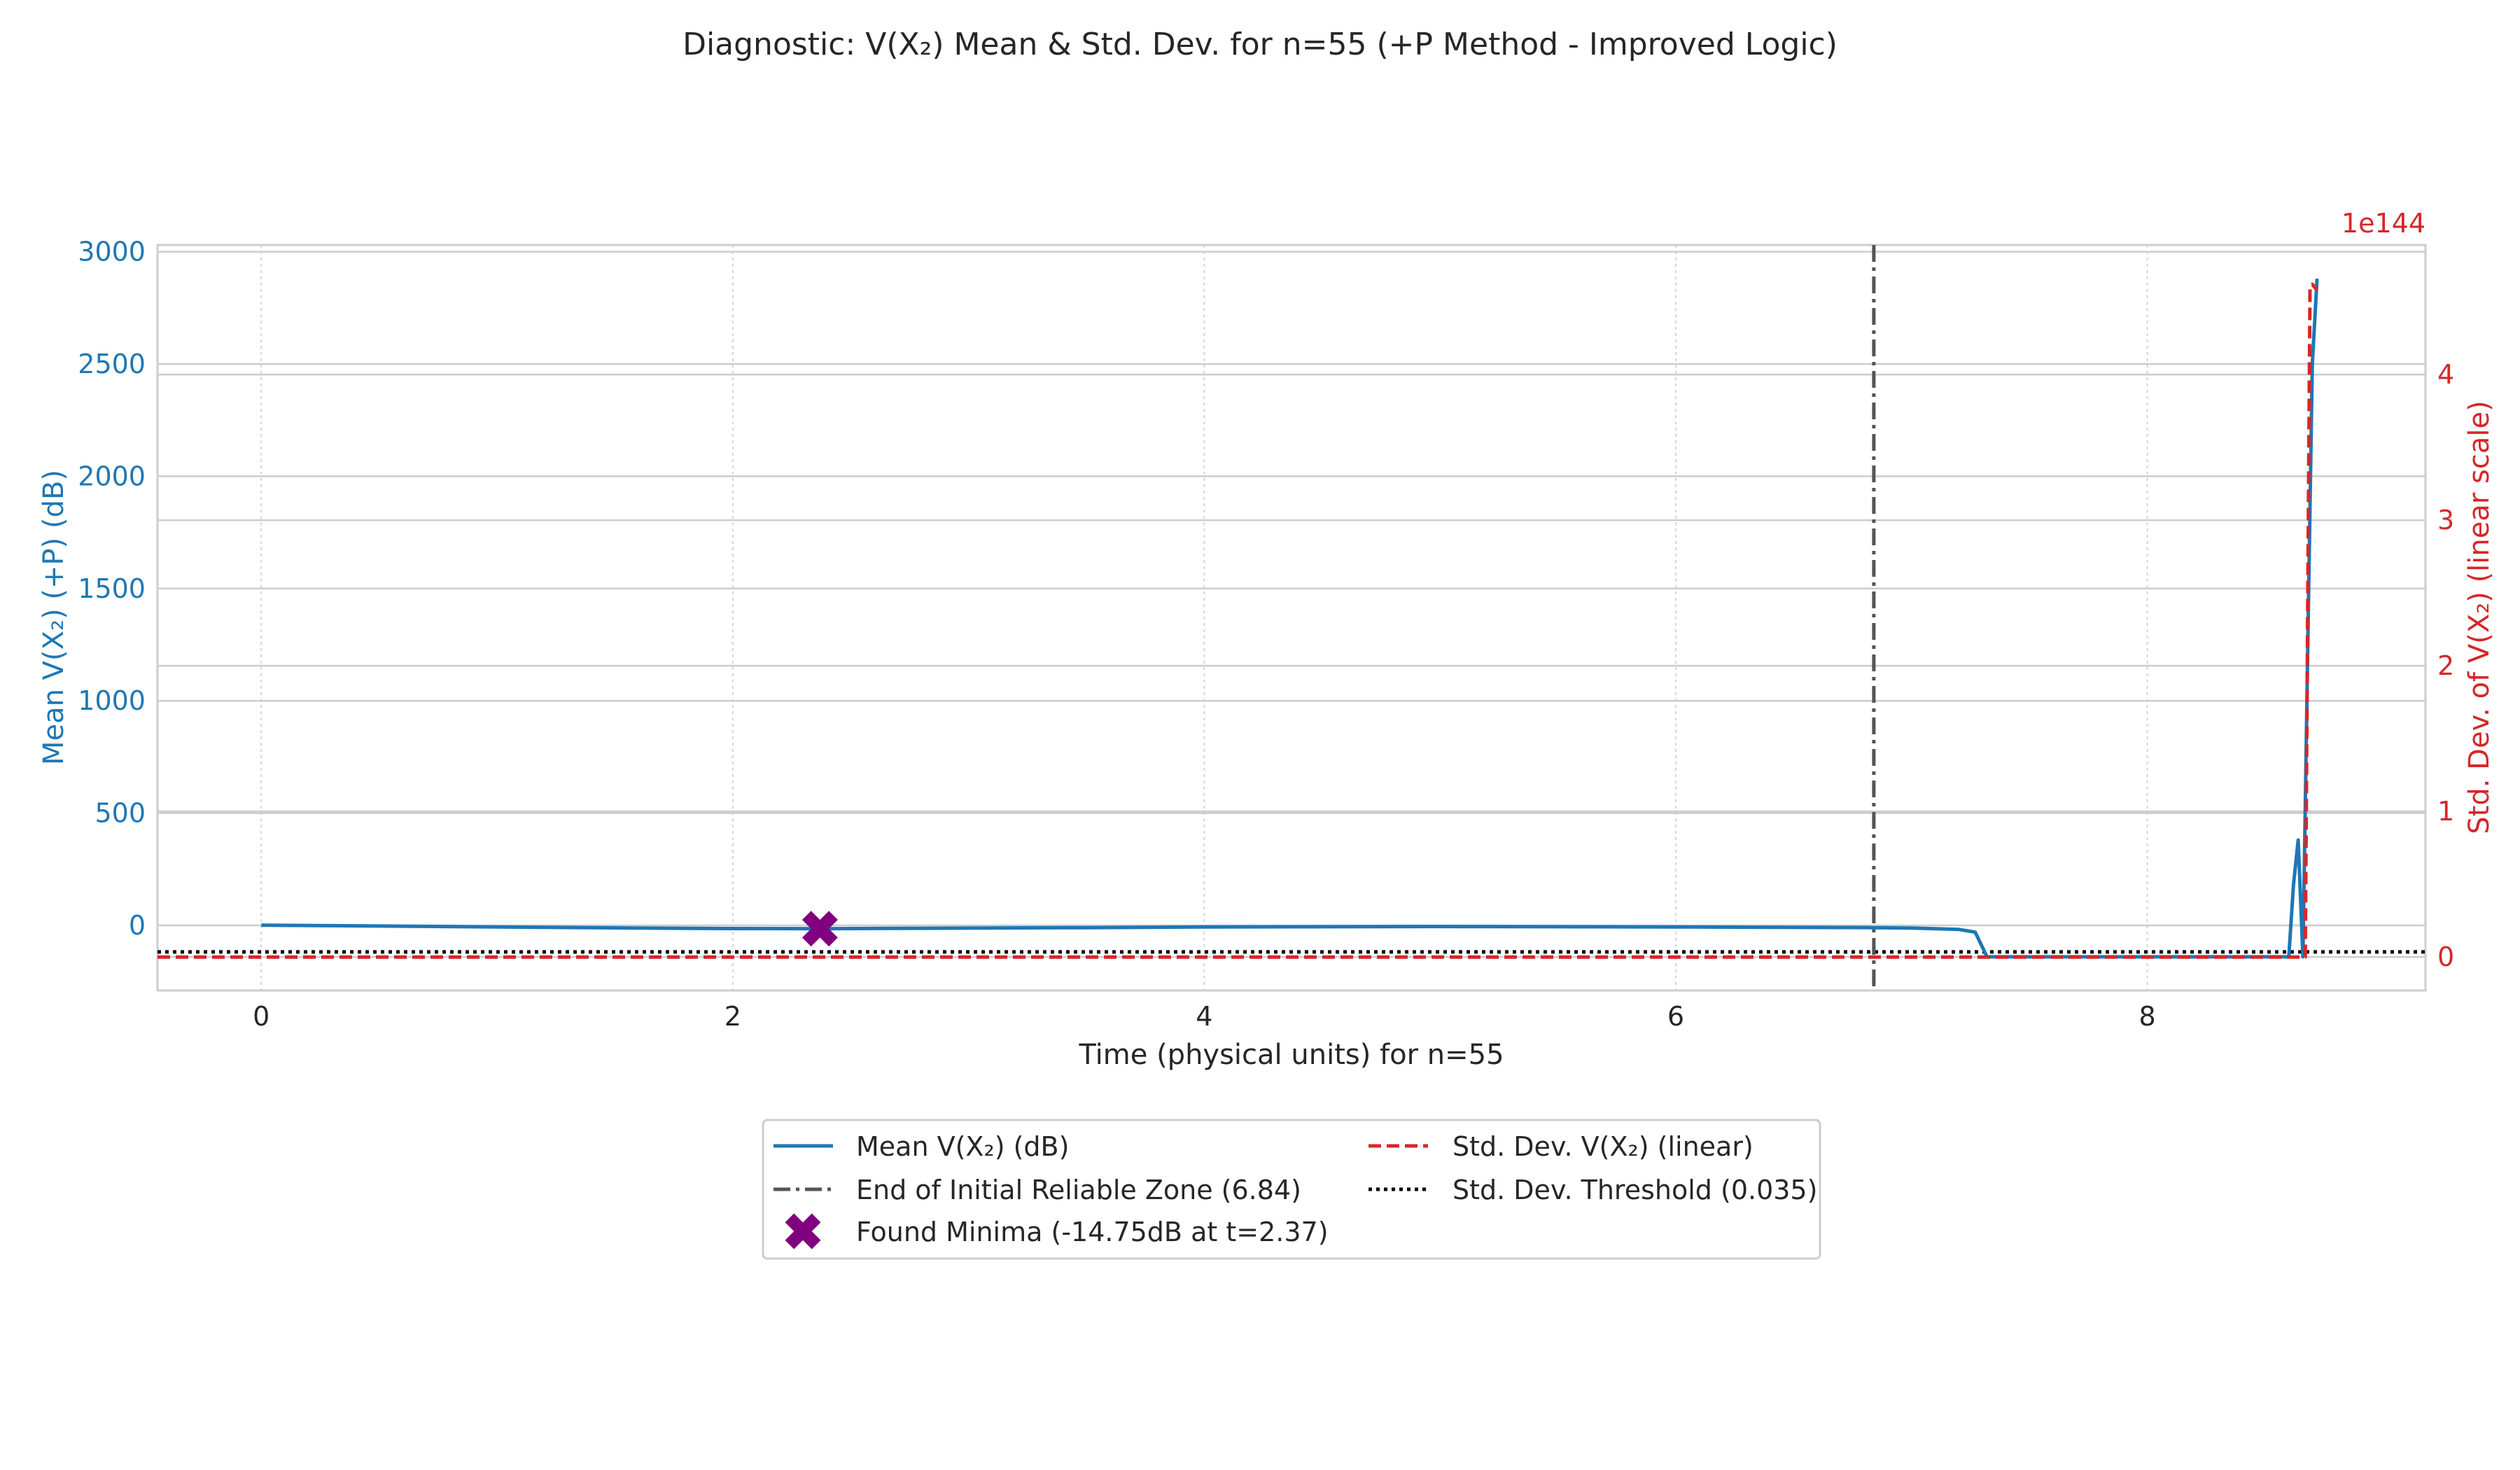 This screenshot has width=2520, height=1470. What do you see at coordinates (2445, 520) in the screenshot?
I see `y-right-tick-label-3: 3` at bounding box center [2445, 520].